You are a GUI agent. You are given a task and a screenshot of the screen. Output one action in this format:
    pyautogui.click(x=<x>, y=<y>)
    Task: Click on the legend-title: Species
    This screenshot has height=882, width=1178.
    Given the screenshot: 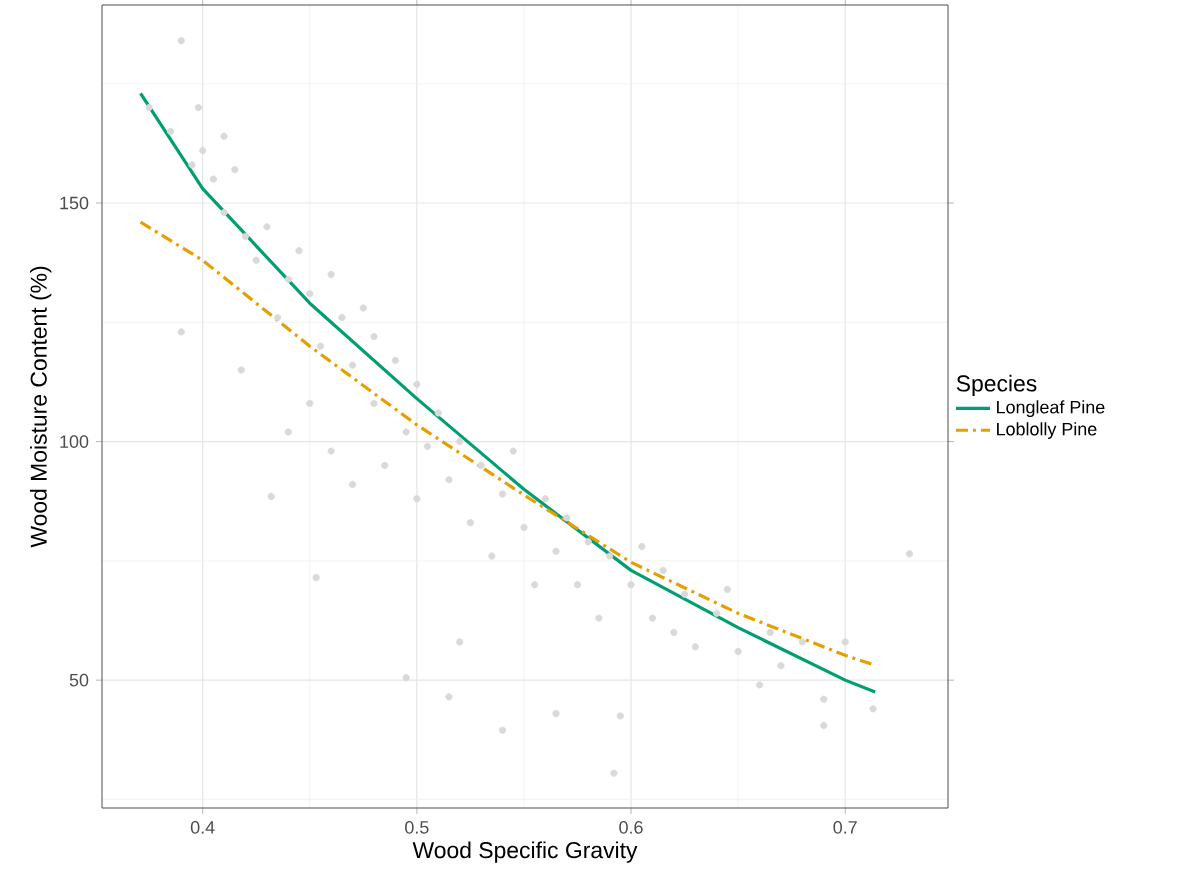 What is the action you would take?
    pyautogui.click(x=996, y=385)
    